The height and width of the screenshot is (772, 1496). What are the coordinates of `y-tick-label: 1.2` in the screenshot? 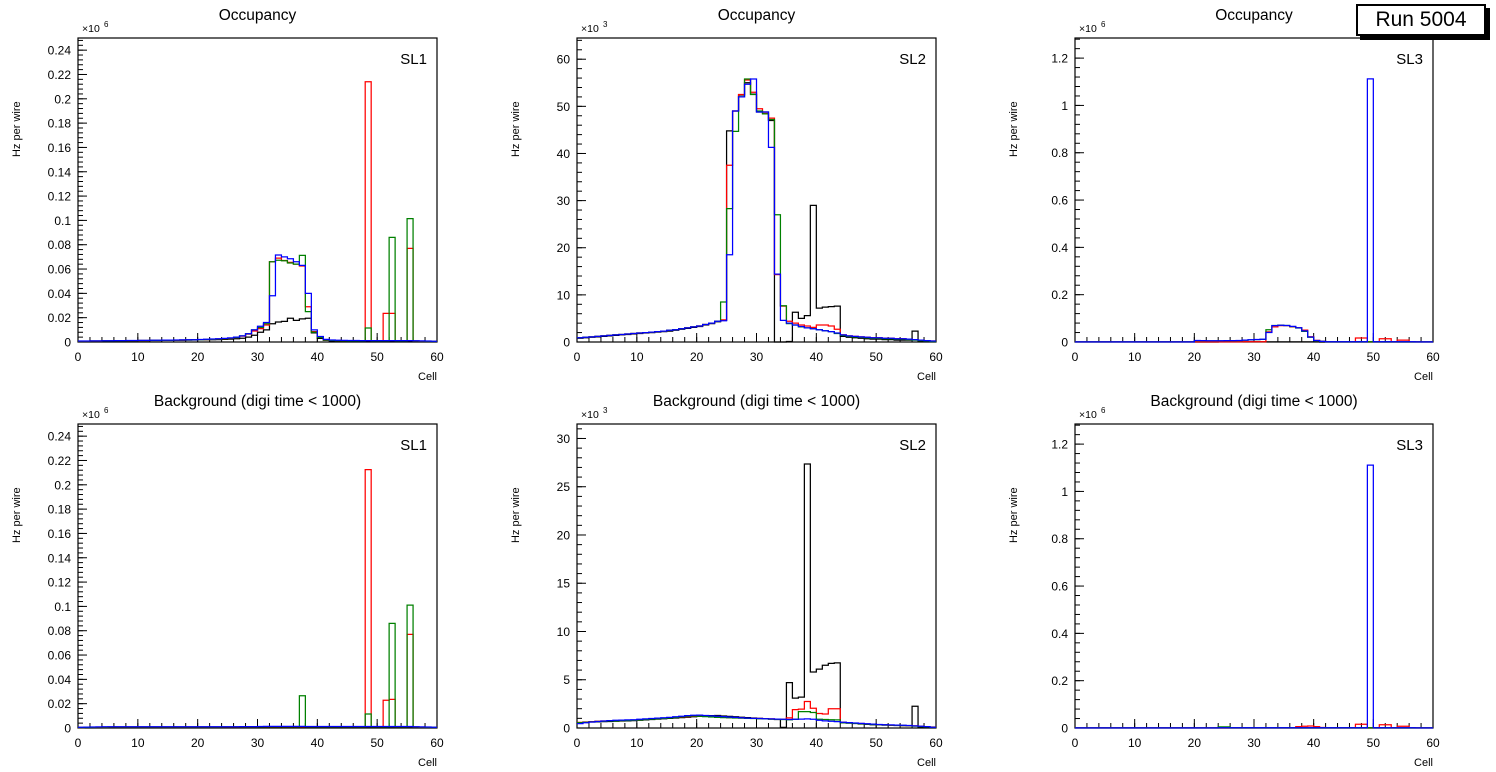 It's located at (1059, 445).